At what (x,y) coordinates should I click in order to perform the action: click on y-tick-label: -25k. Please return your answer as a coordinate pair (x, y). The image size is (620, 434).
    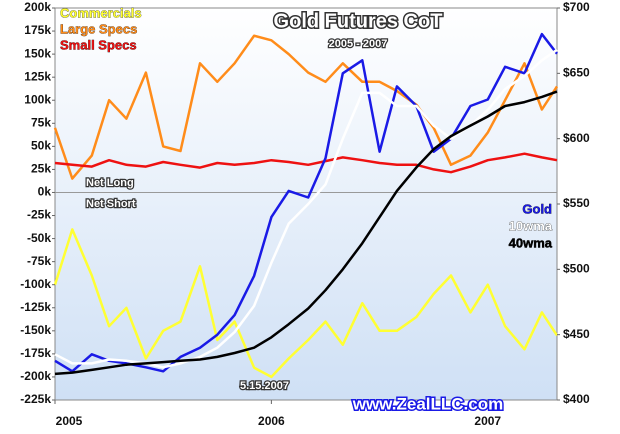
    Looking at the image, I should click on (39, 215).